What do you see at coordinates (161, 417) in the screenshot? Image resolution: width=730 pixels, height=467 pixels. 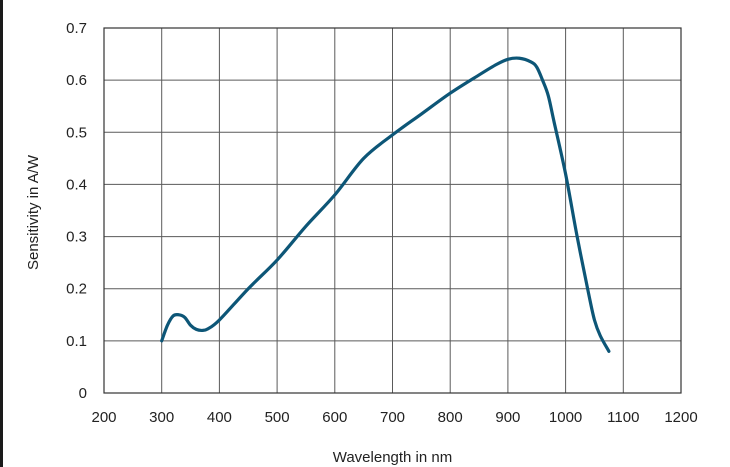 I see `x-tick-label: 300` at bounding box center [161, 417].